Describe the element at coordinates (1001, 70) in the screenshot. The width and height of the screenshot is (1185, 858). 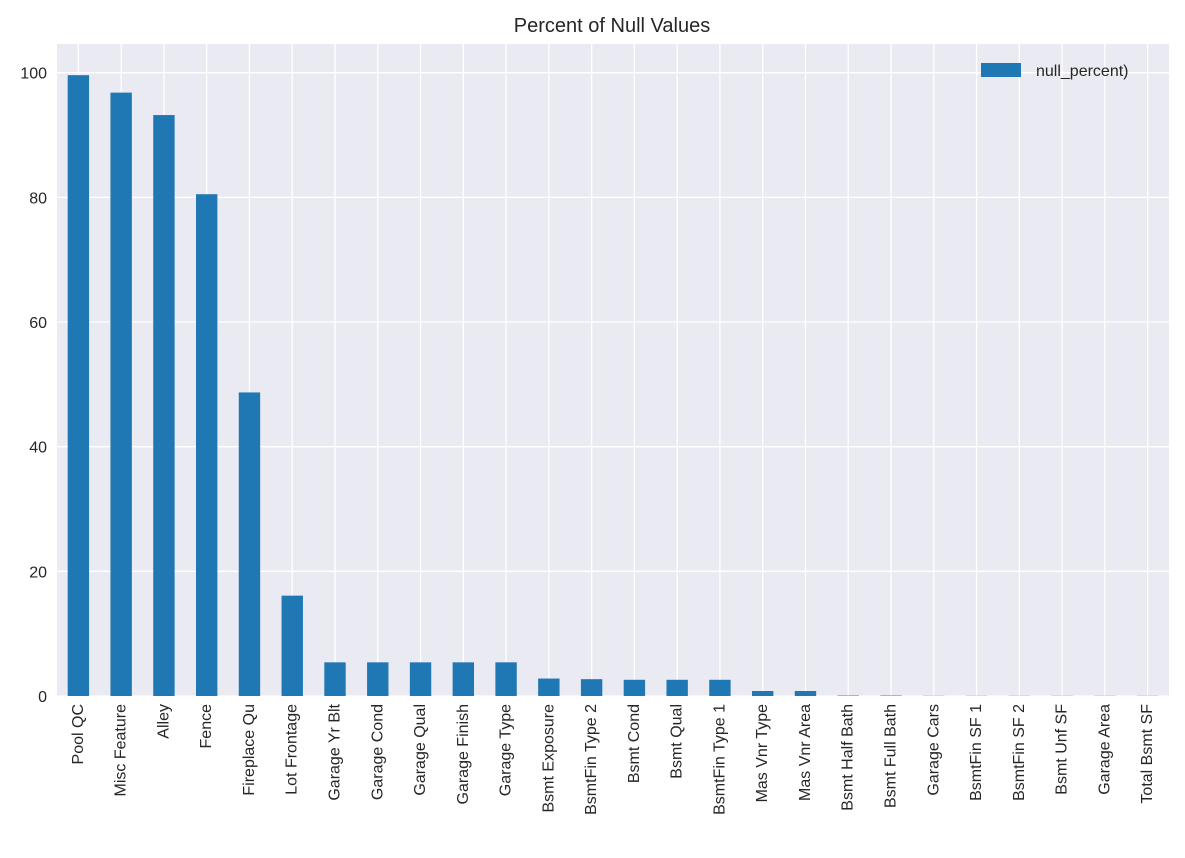
I see `legend-swatch` at that location.